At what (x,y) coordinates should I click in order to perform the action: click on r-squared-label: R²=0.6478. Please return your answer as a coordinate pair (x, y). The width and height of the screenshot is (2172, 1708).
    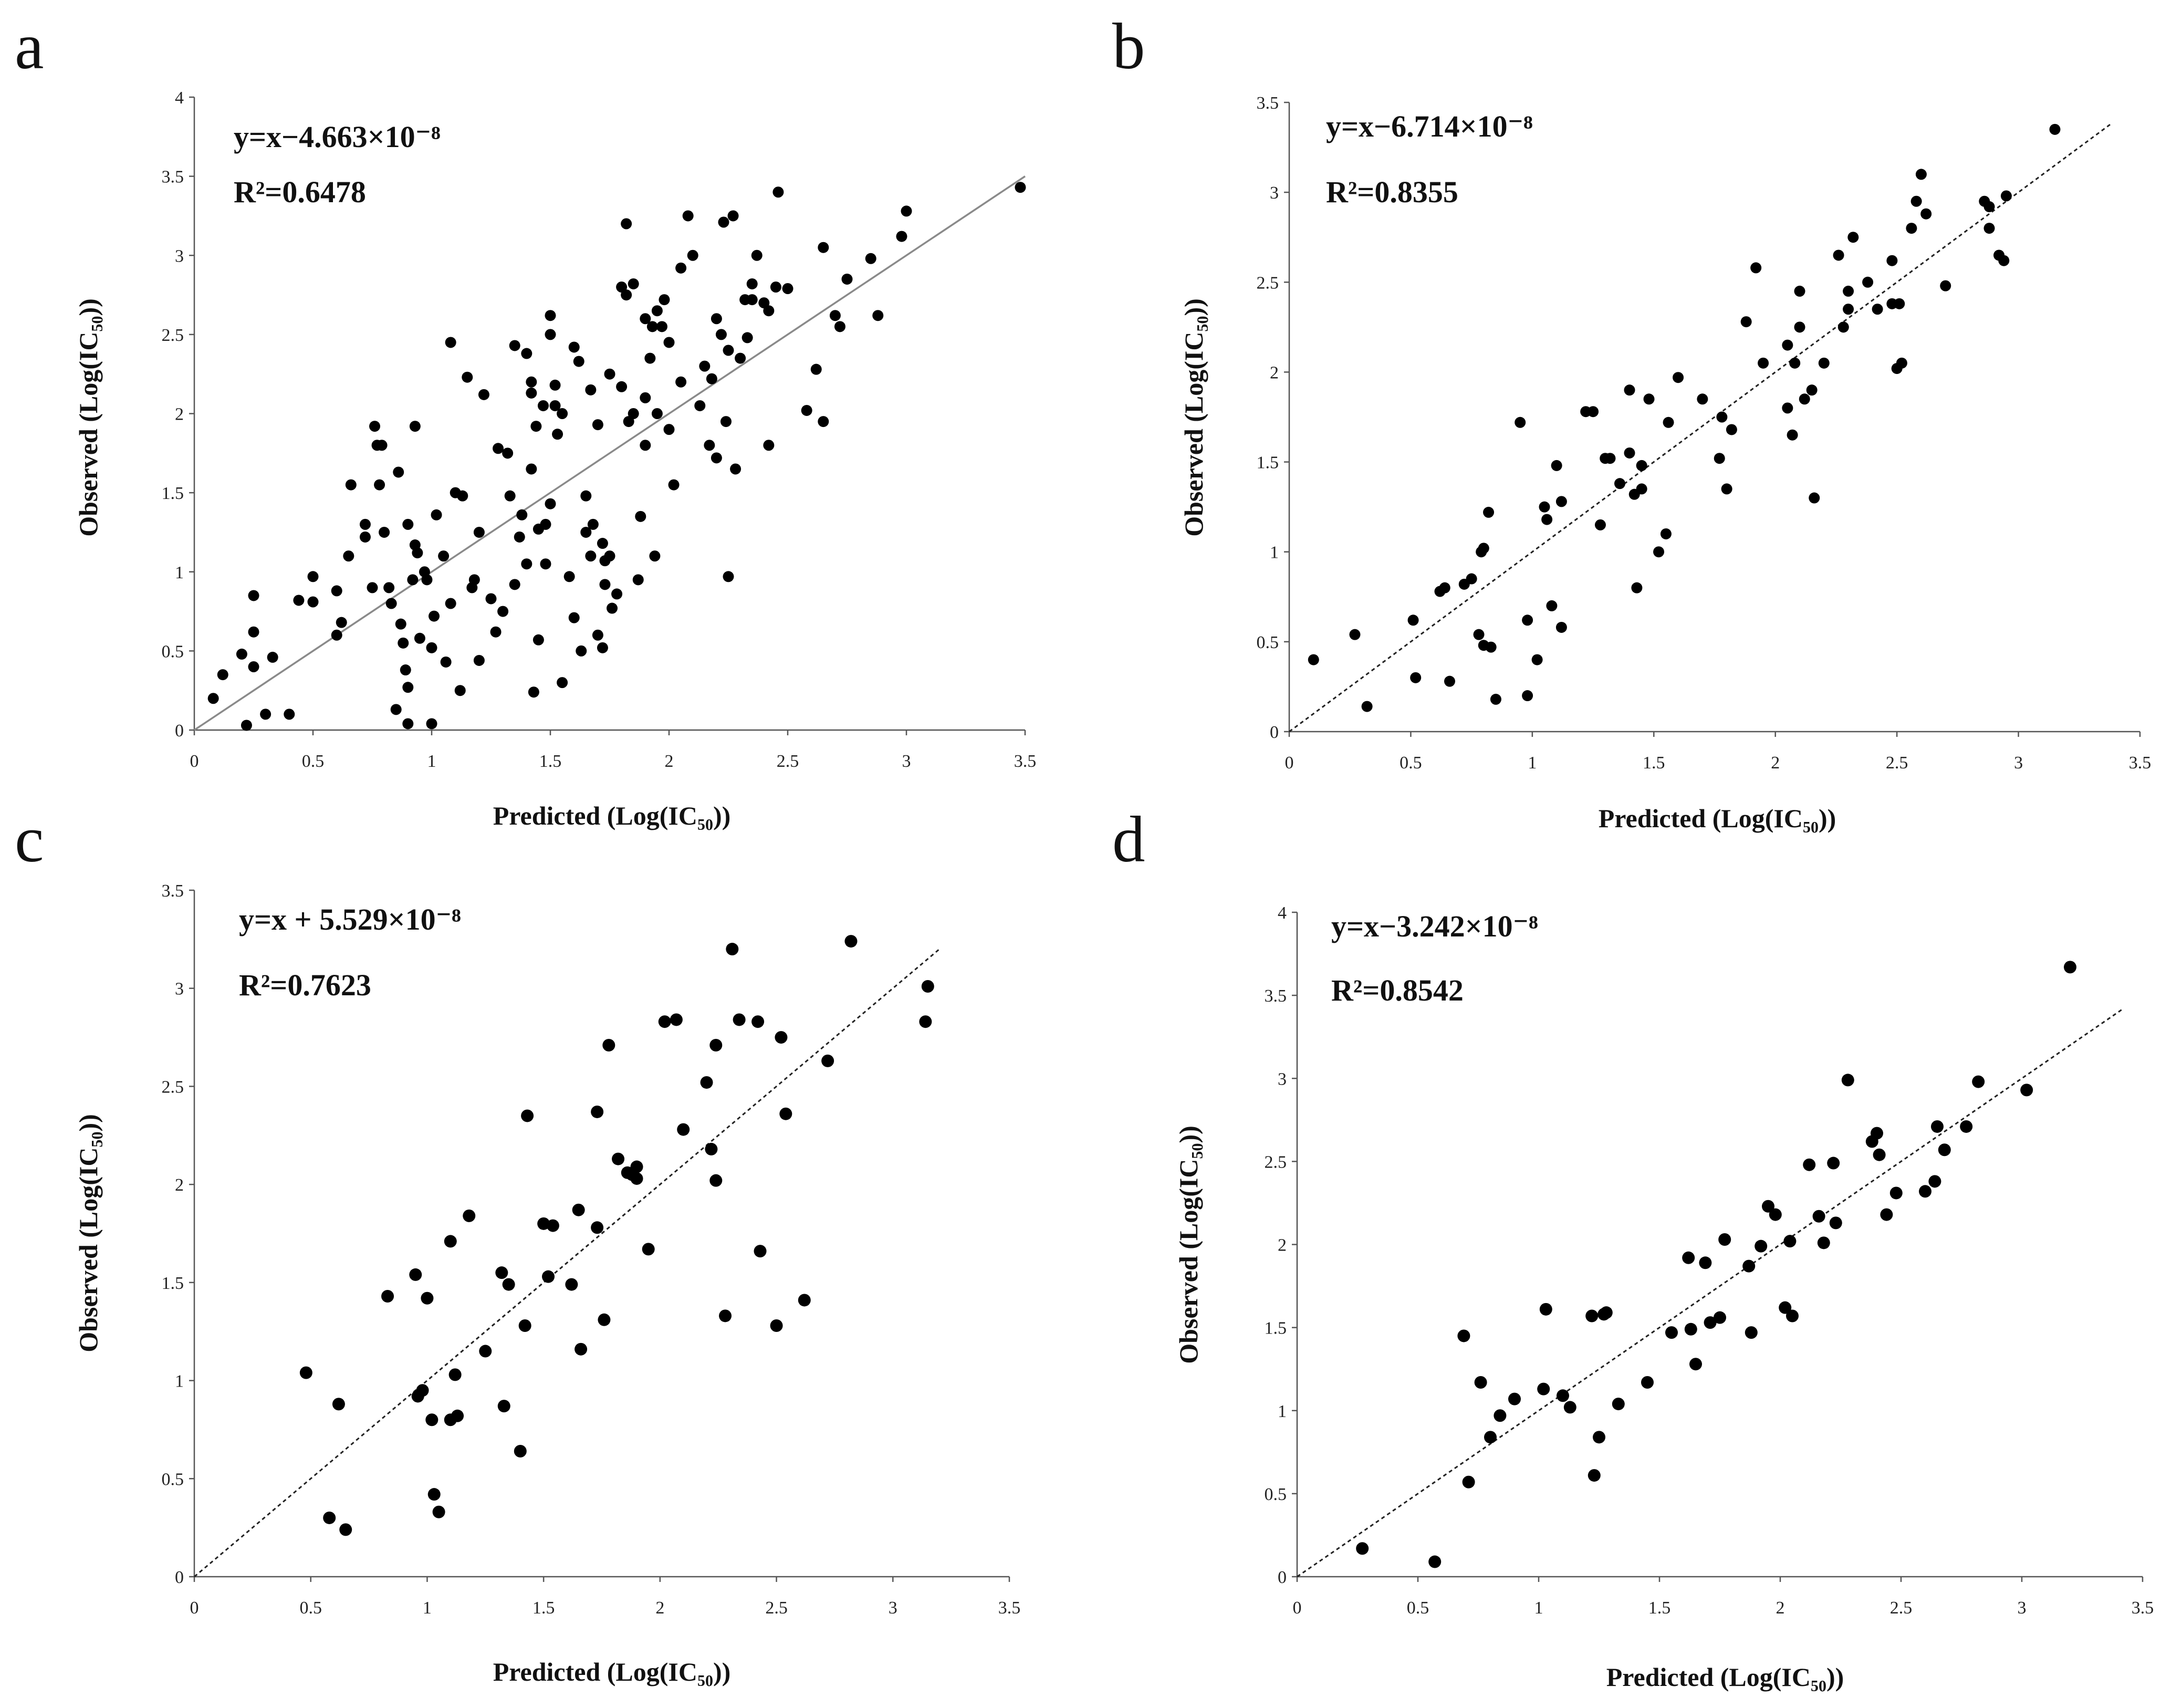
    Looking at the image, I should click on (300, 192).